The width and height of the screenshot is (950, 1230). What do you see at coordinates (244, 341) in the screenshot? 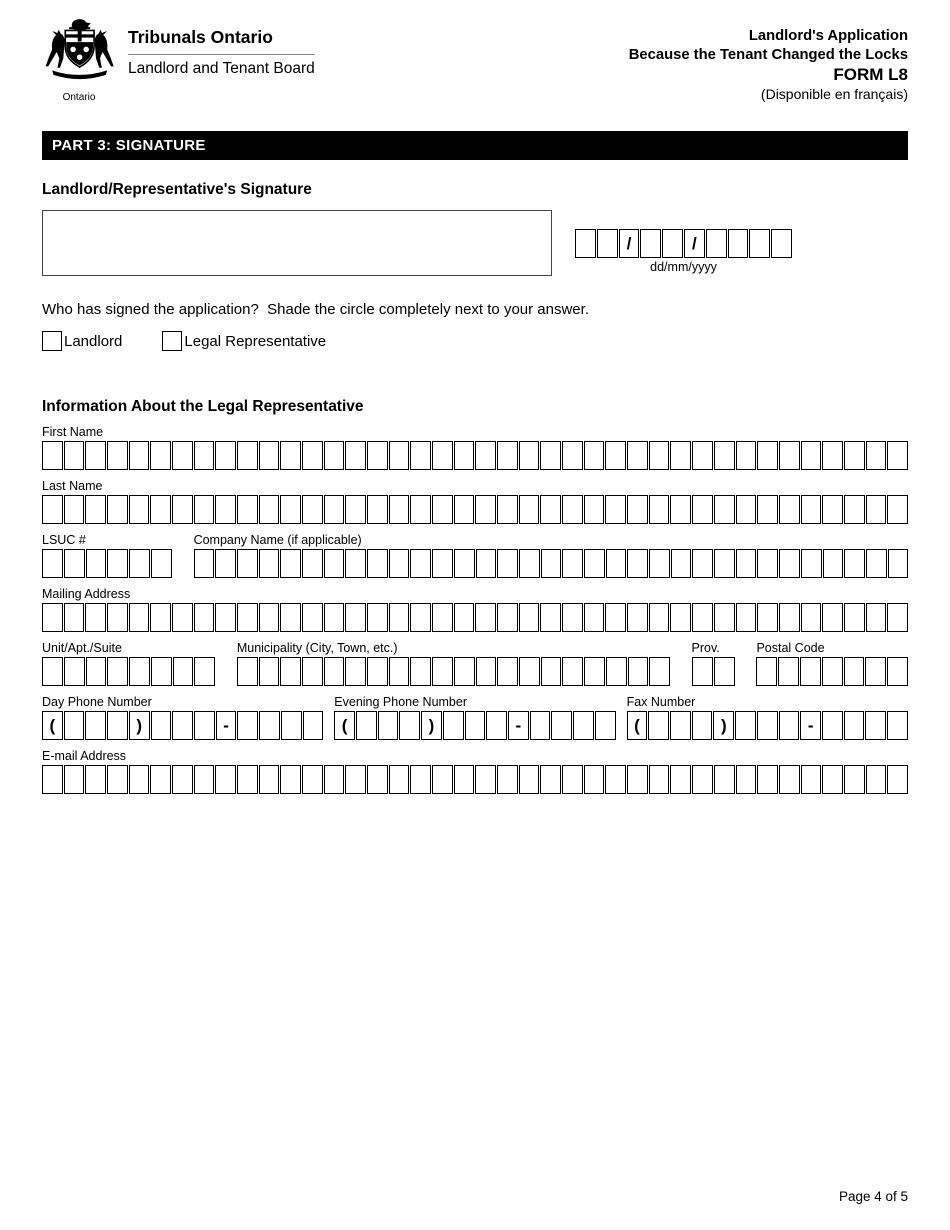
I see `option-legal-representative: Legal Representative` at bounding box center [244, 341].